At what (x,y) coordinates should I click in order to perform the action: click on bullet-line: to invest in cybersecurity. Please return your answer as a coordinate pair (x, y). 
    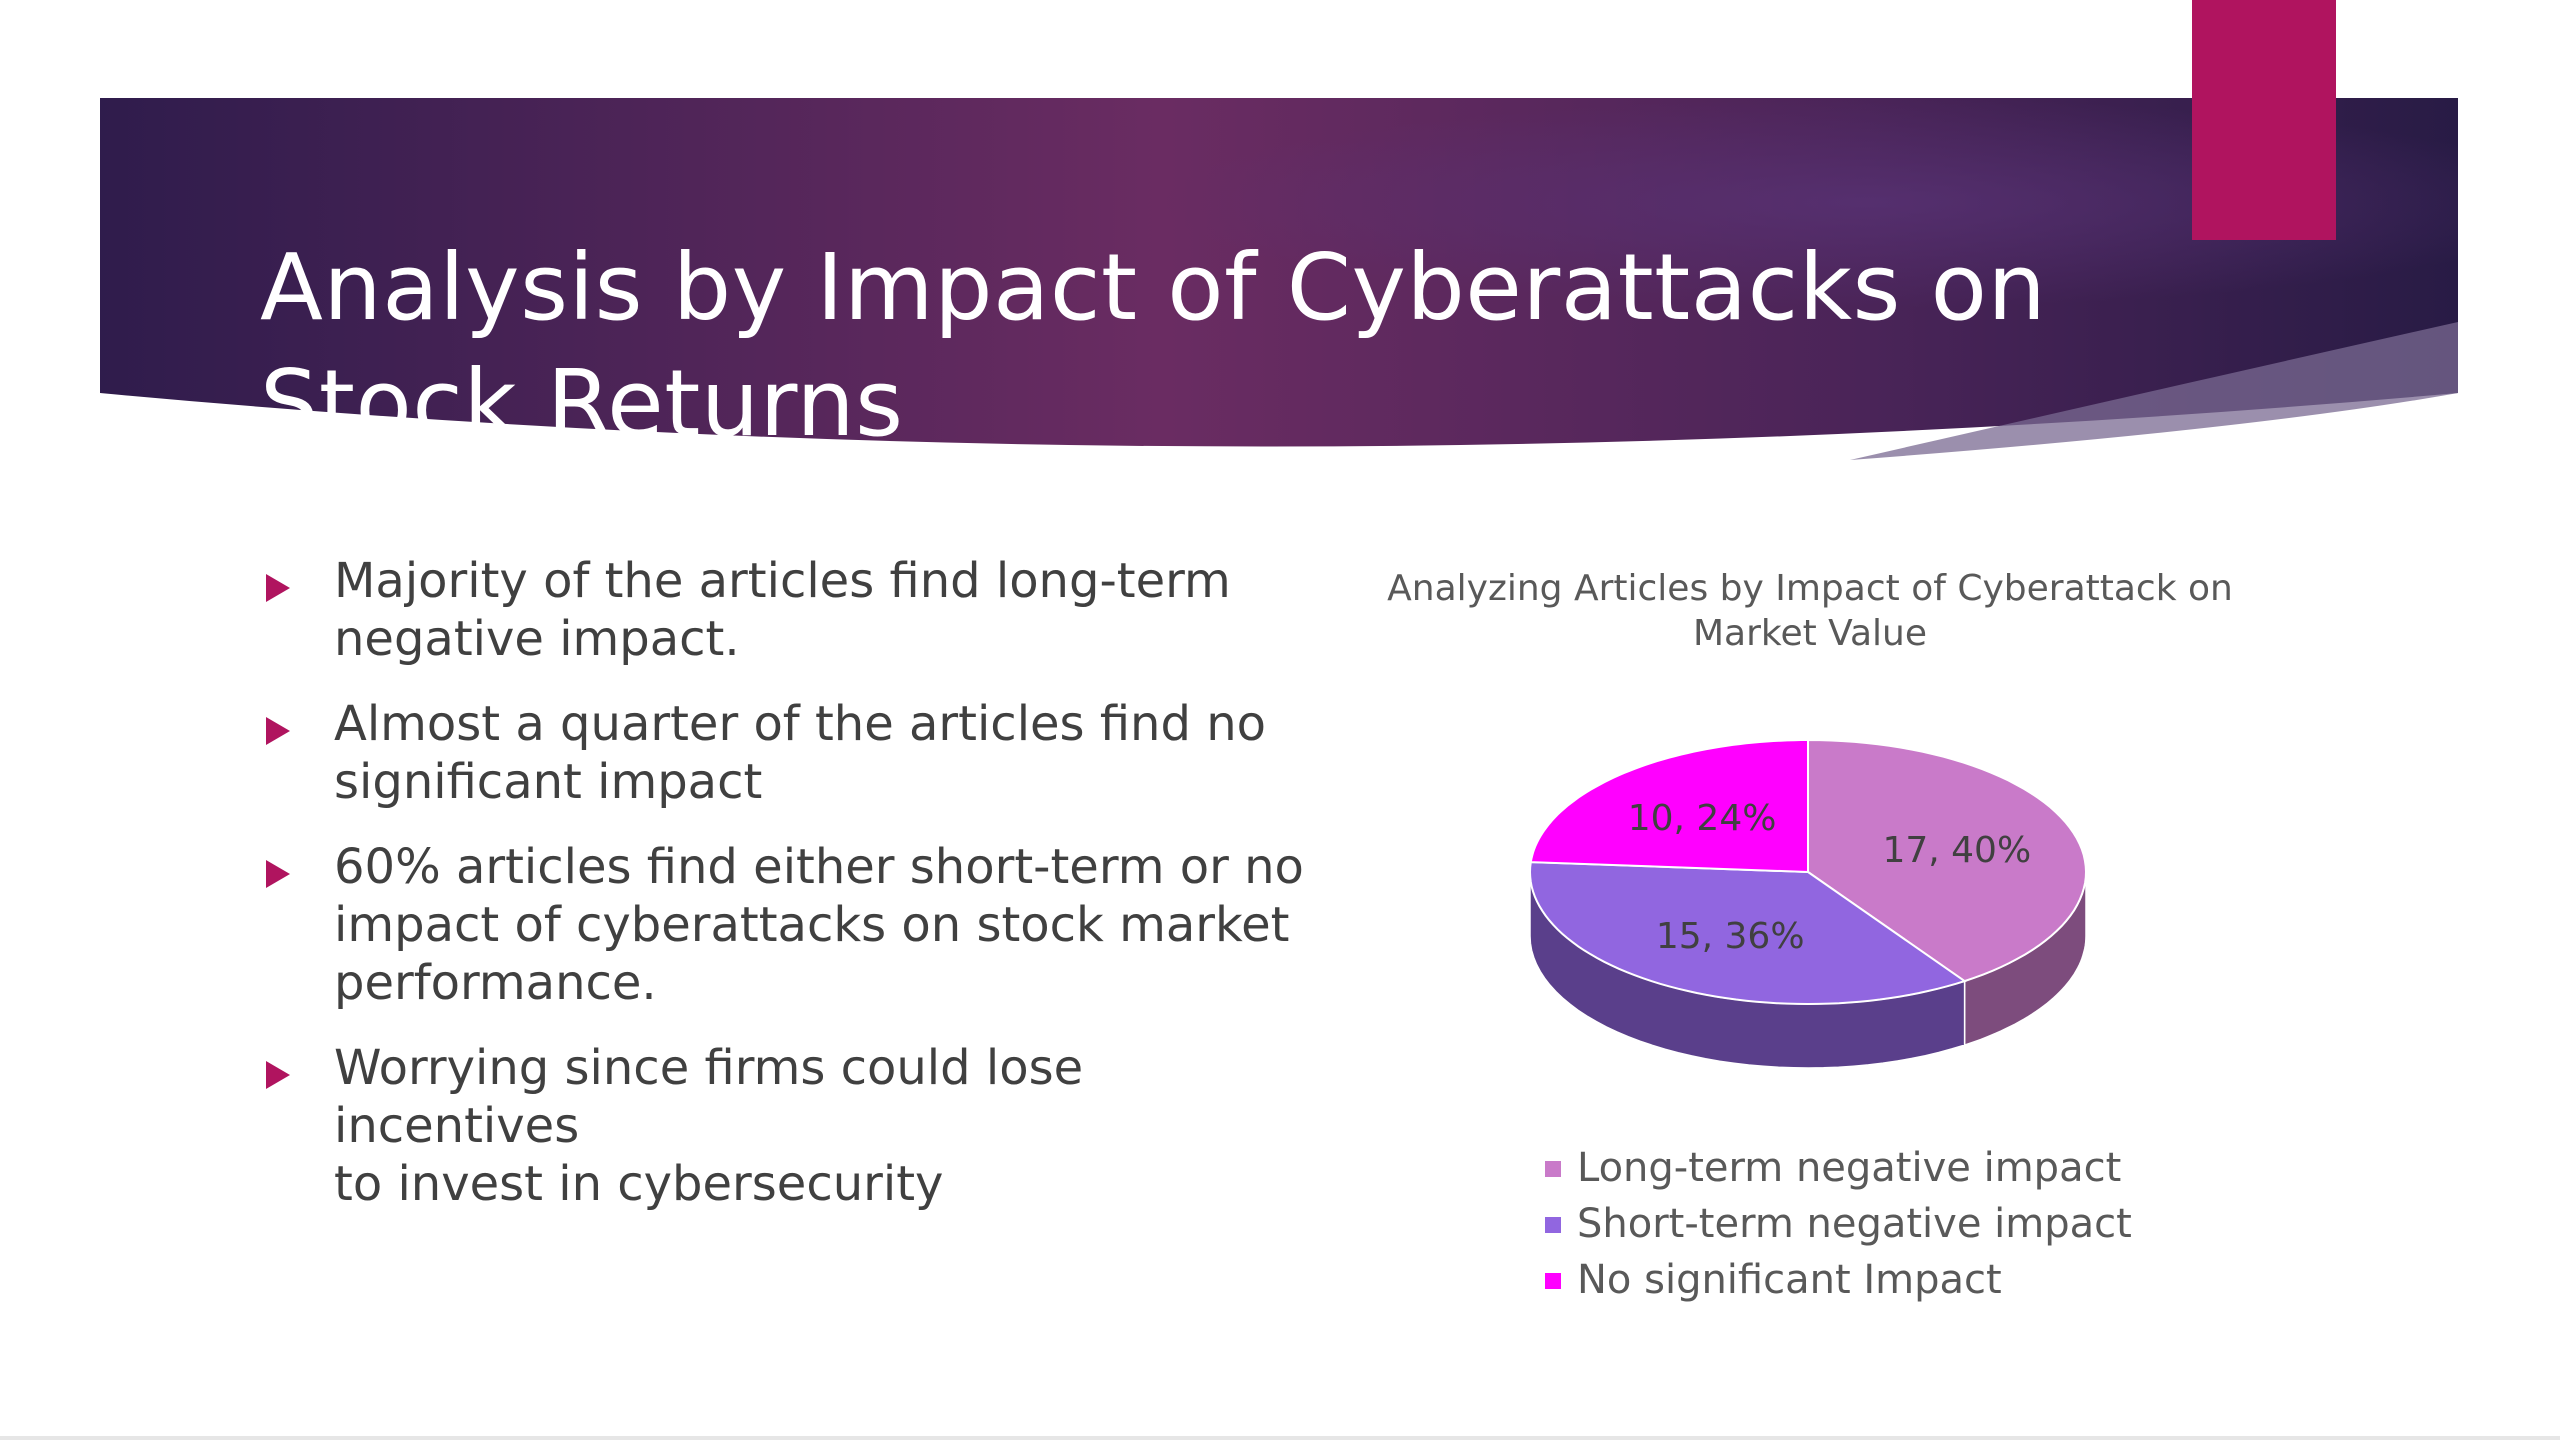
    Looking at the image, I should click on (639, 1184).